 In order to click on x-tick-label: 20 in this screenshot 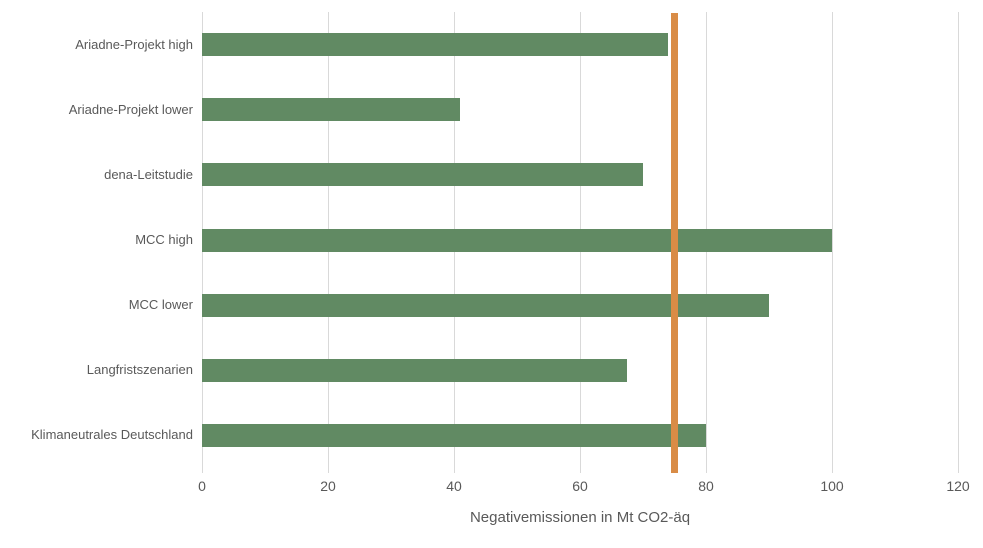, I will do `click(328, 486)`.